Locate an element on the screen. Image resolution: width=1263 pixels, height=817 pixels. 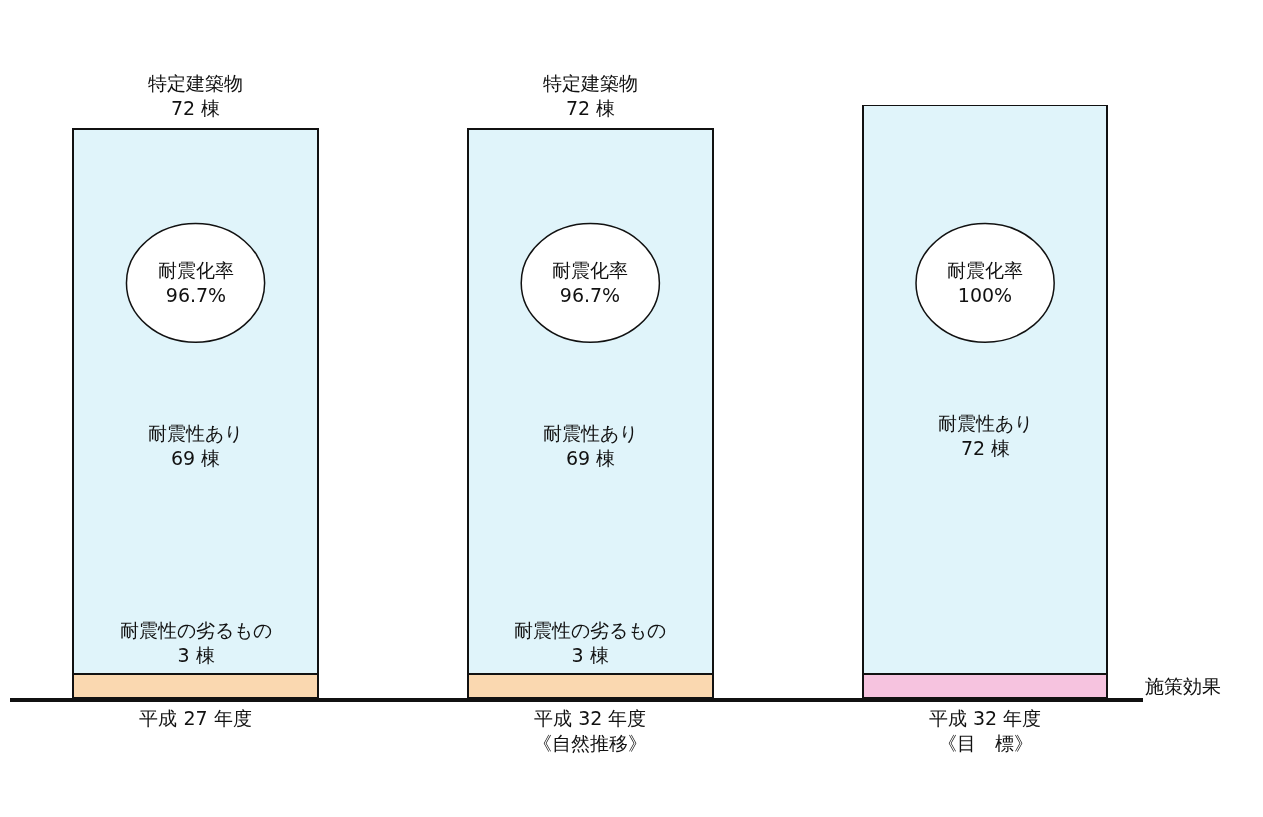
text: 施策効果 is located at coordinates (1183, 686).